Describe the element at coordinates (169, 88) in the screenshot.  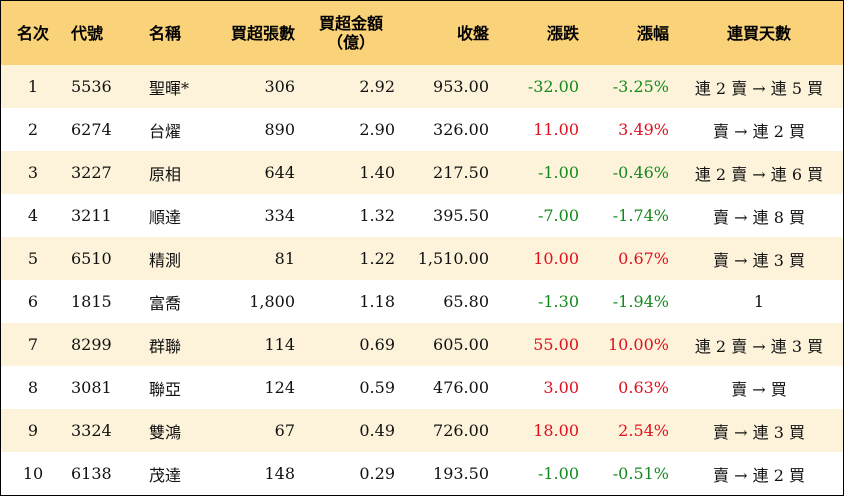
I see `cell-name: 聖暉*` at that location.